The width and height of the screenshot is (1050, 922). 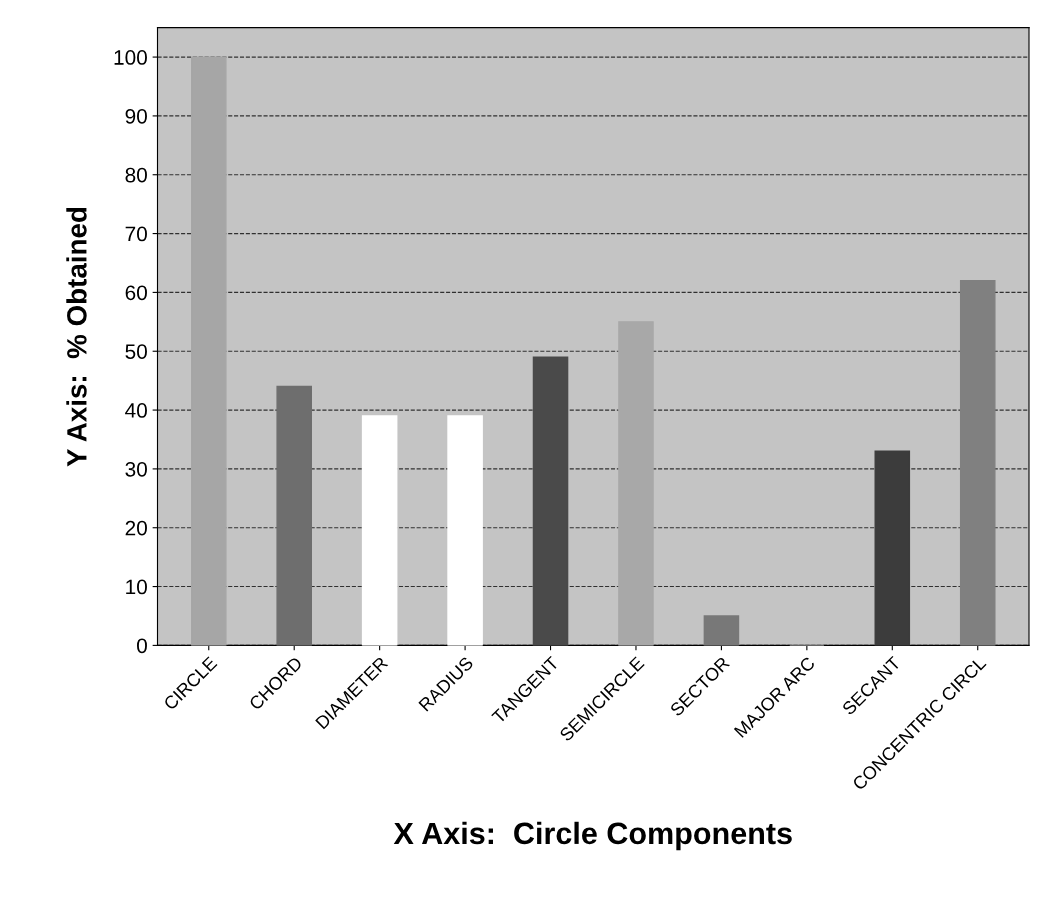 I want to click on y-tick-label: 40, so click(x=136, y=410).